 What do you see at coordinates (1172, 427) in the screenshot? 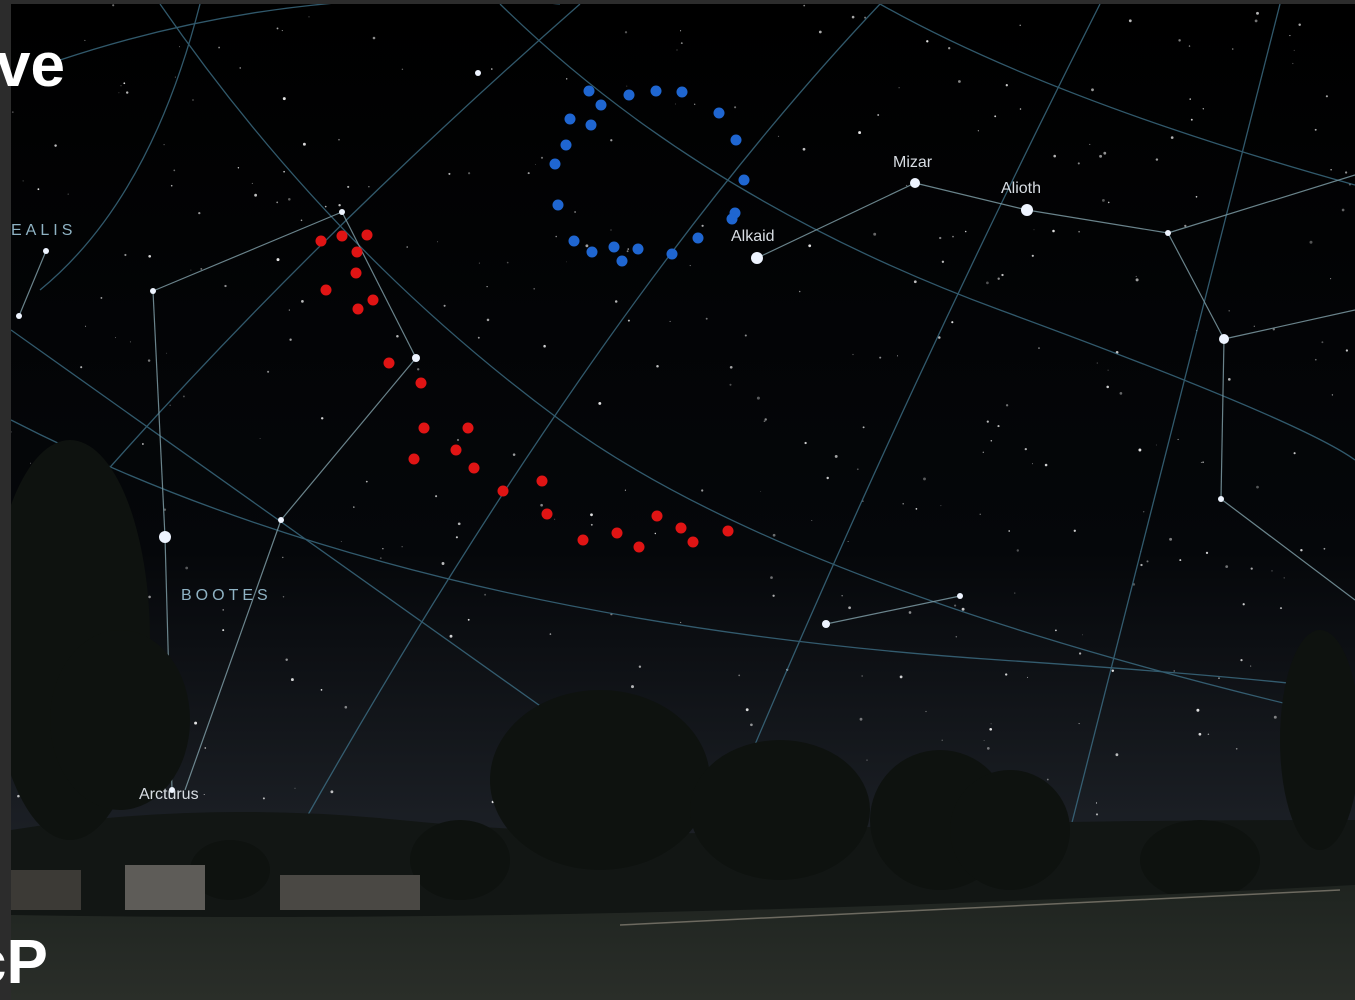
I see `grid-line` at bounding box center [1172, 427].